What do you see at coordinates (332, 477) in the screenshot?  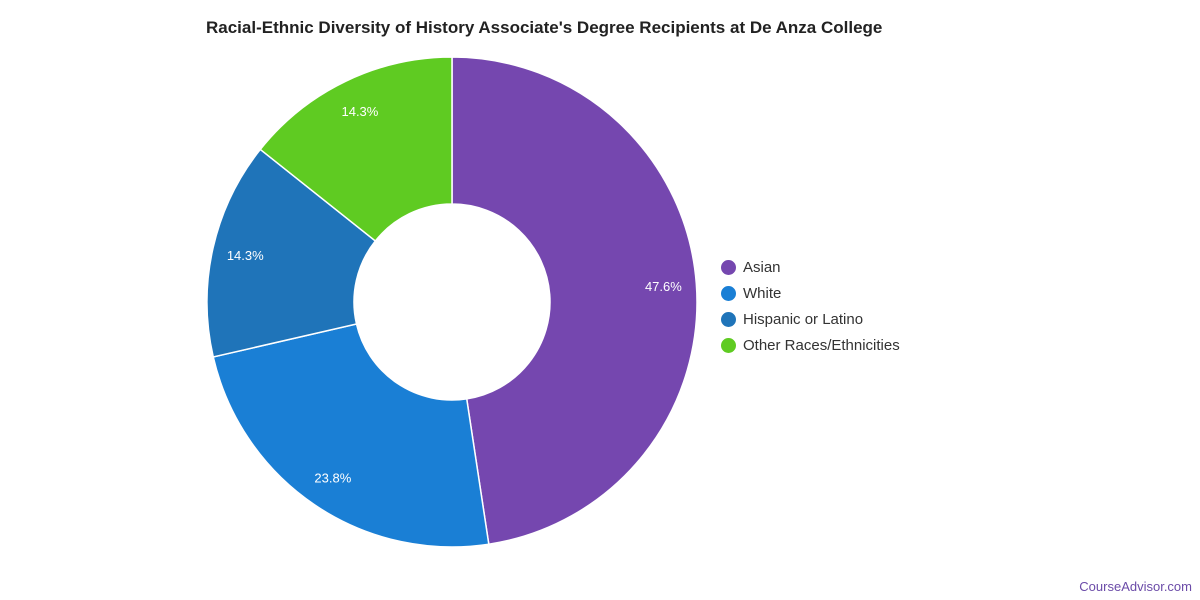 I see `data-label: 23.8%` at bounding box center [332, 477].